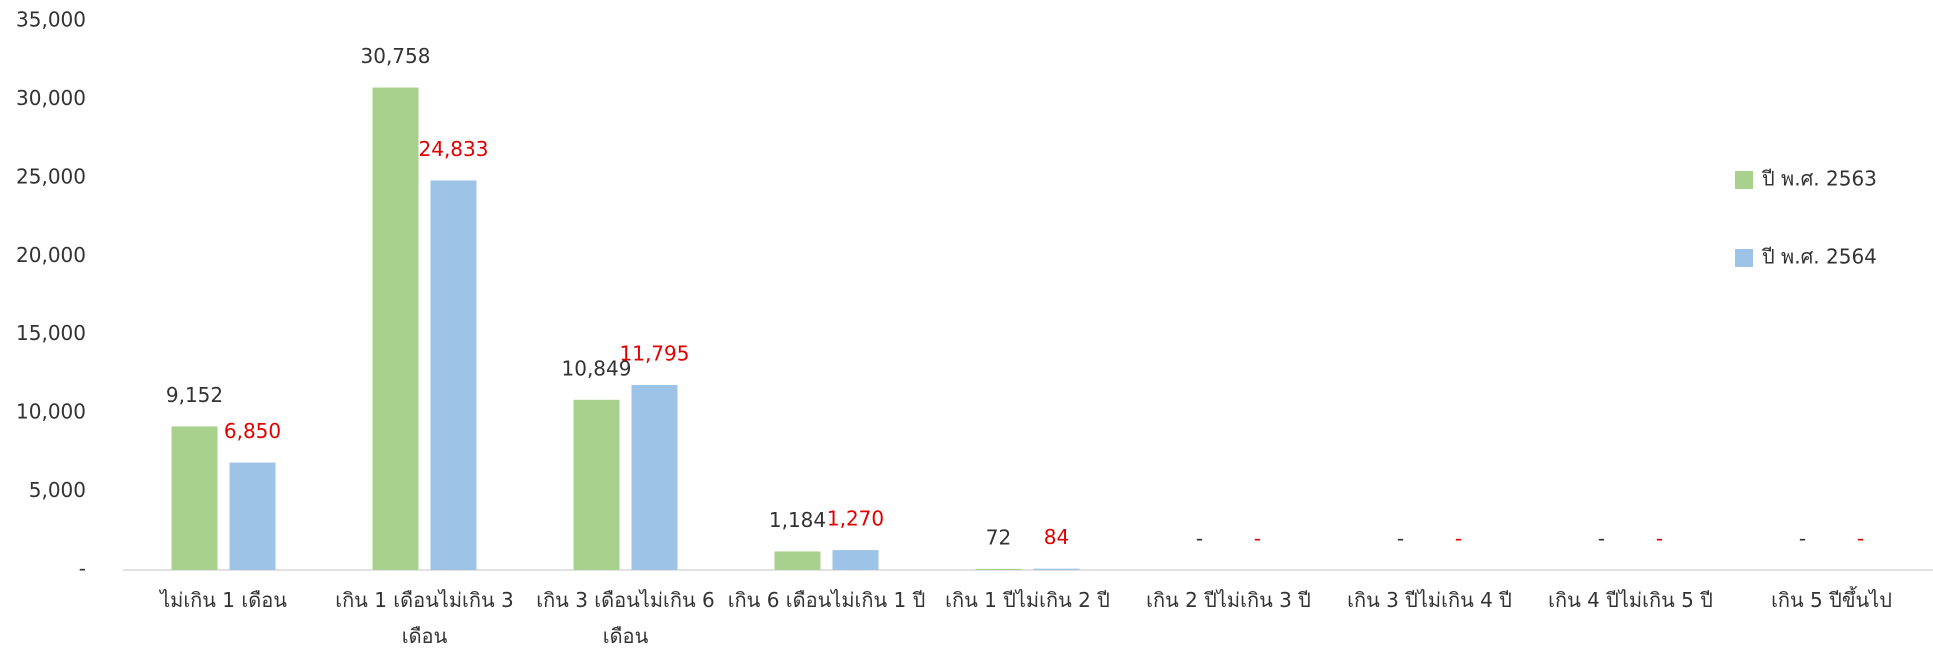 This screenshot has width=1933, height=667. I want to click on legend-label: ปี พ.ศ. 2564, so click(1819, 257).